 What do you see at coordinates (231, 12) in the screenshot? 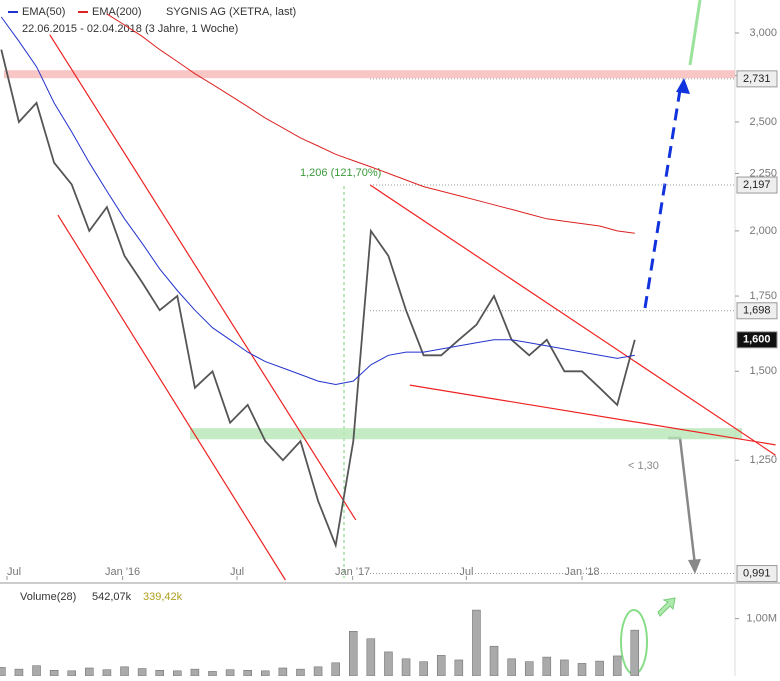
I see `chart-title: SYGNIS AG (XETRA, last)` at bounding box center [231, 12].